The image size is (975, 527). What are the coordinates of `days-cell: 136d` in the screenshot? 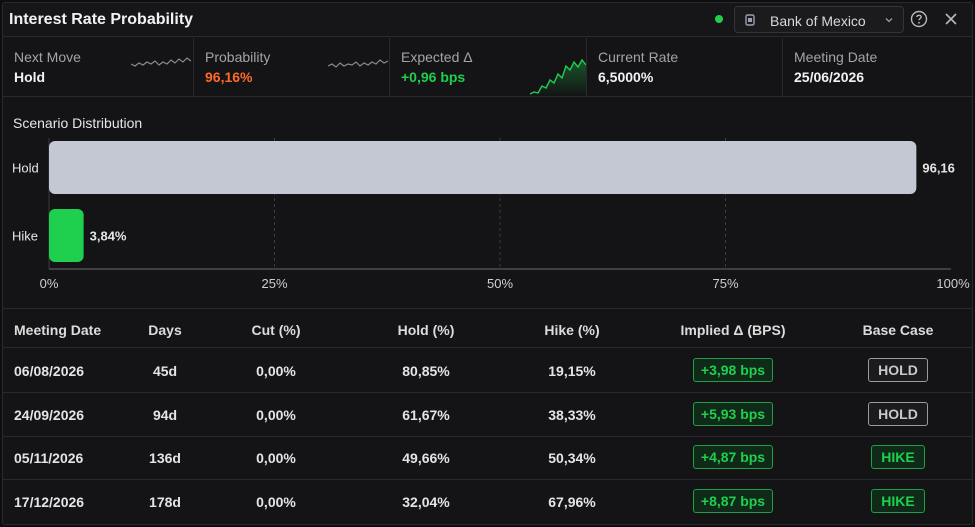 It's located at (165, 458).